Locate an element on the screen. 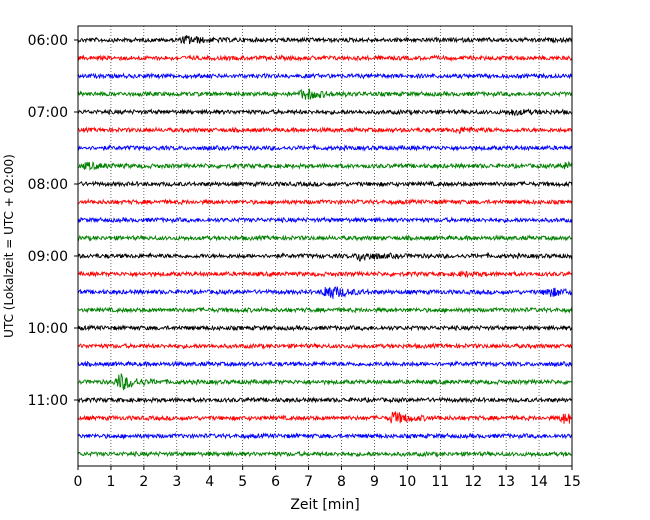 The image size is (650, 520). x-tick-label: 3 is located at coordinates (176, 482).